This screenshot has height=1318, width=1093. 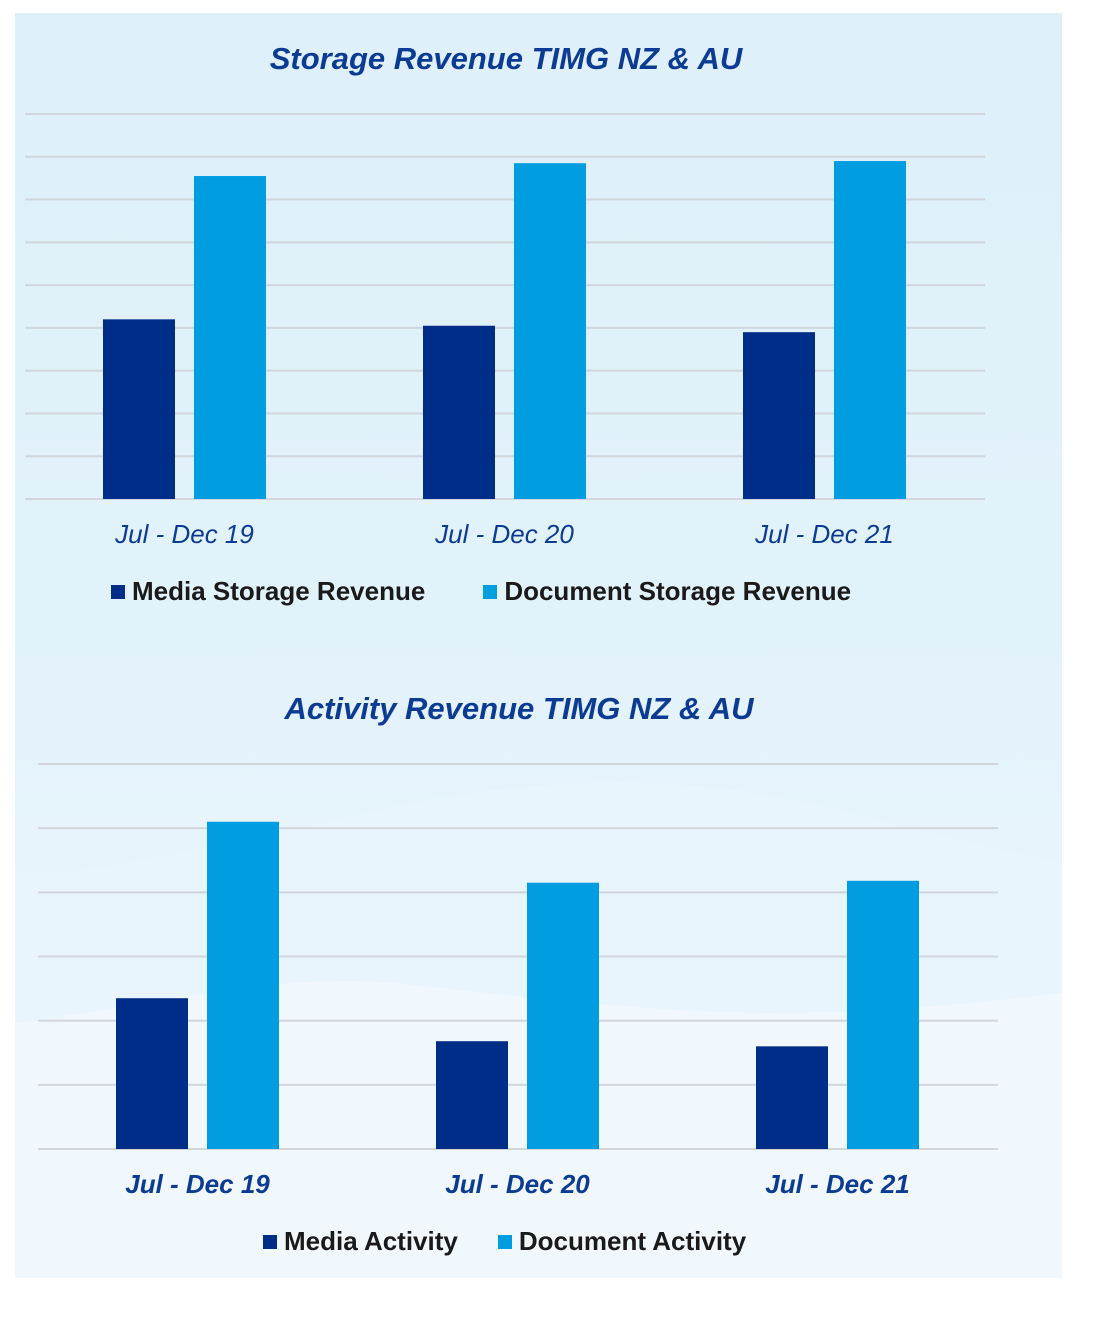 I want to click on legend-label-media-storage: Media Storage Revenue, so click(x=279, y=591).